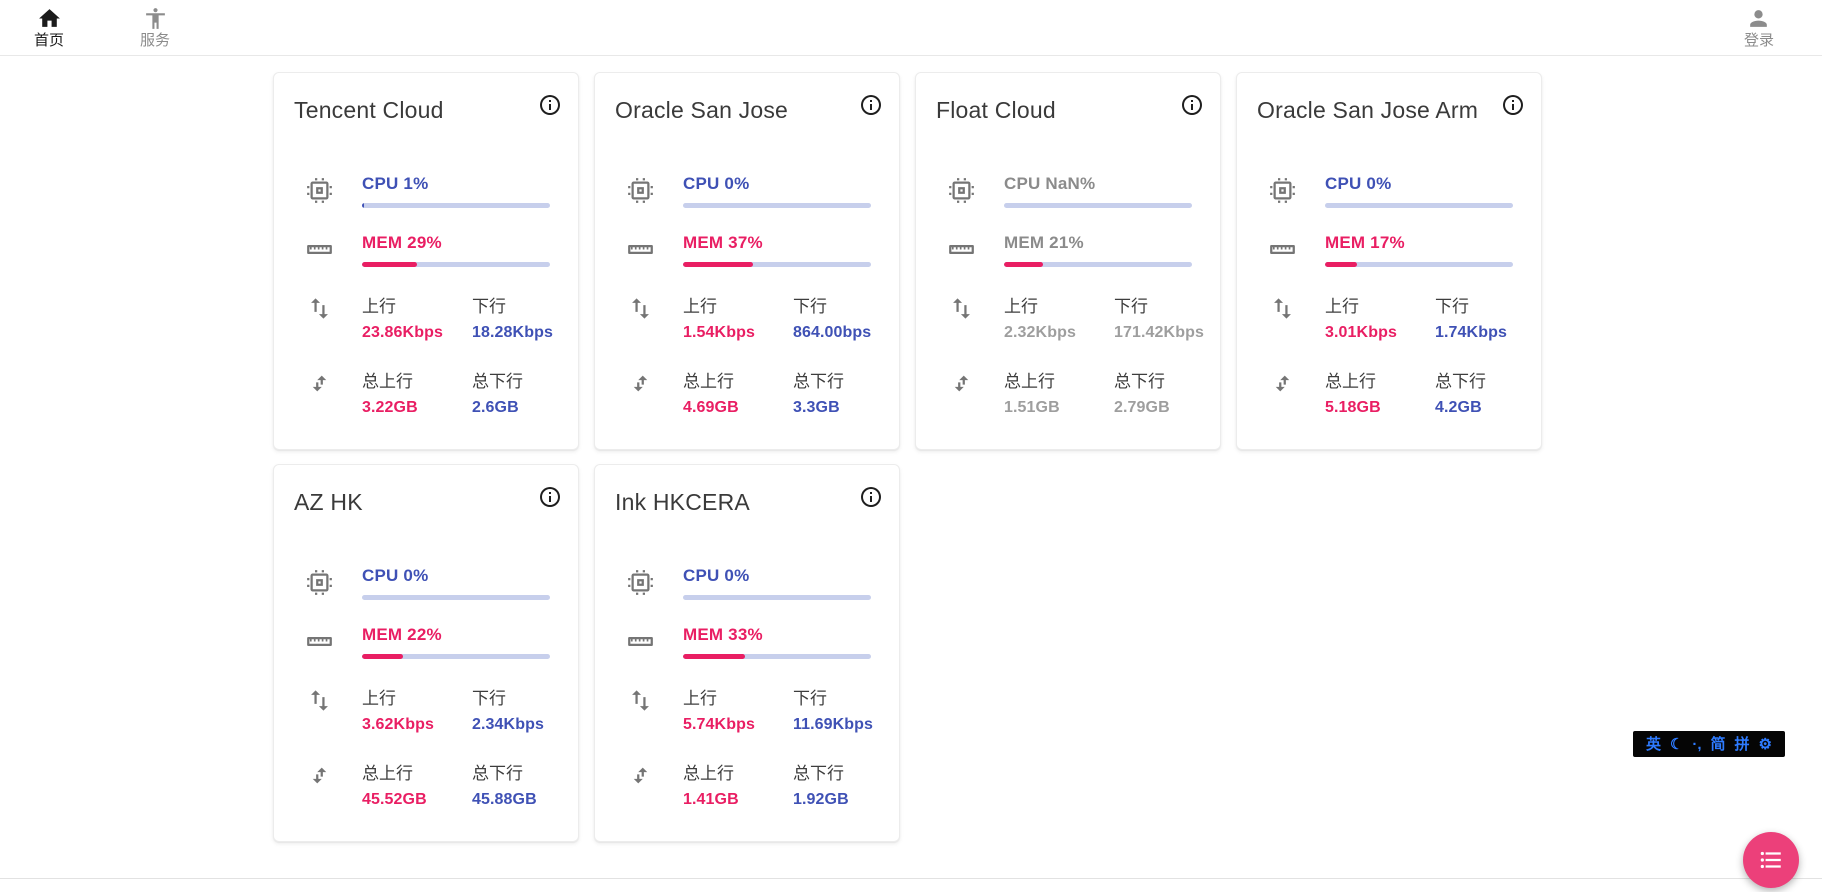 The image size is (1822, 892). What do you see at coordinates (1676, 744) in the screenshot?
I see `ime-moon-icon: ☾` at bounding box center [1676, 744].